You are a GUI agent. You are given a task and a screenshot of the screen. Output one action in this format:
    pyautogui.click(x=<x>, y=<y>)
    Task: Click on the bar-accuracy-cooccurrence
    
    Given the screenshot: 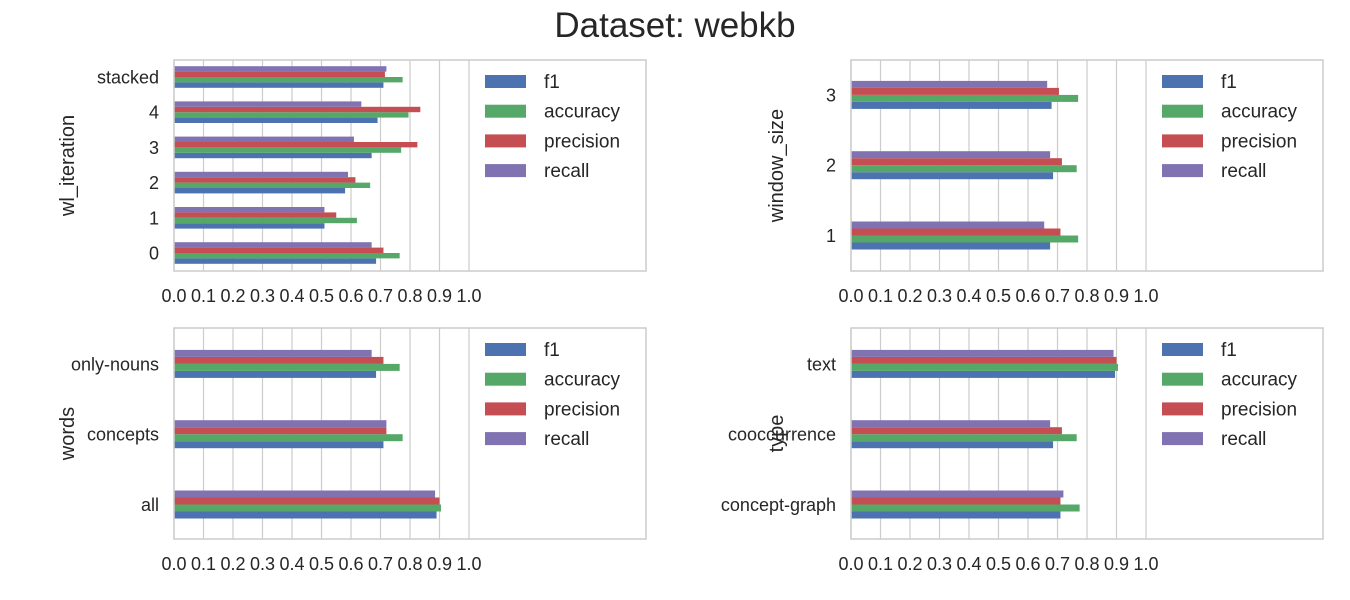 What is the action you would take?
    pyautogui.click(x=964, y=438)
    